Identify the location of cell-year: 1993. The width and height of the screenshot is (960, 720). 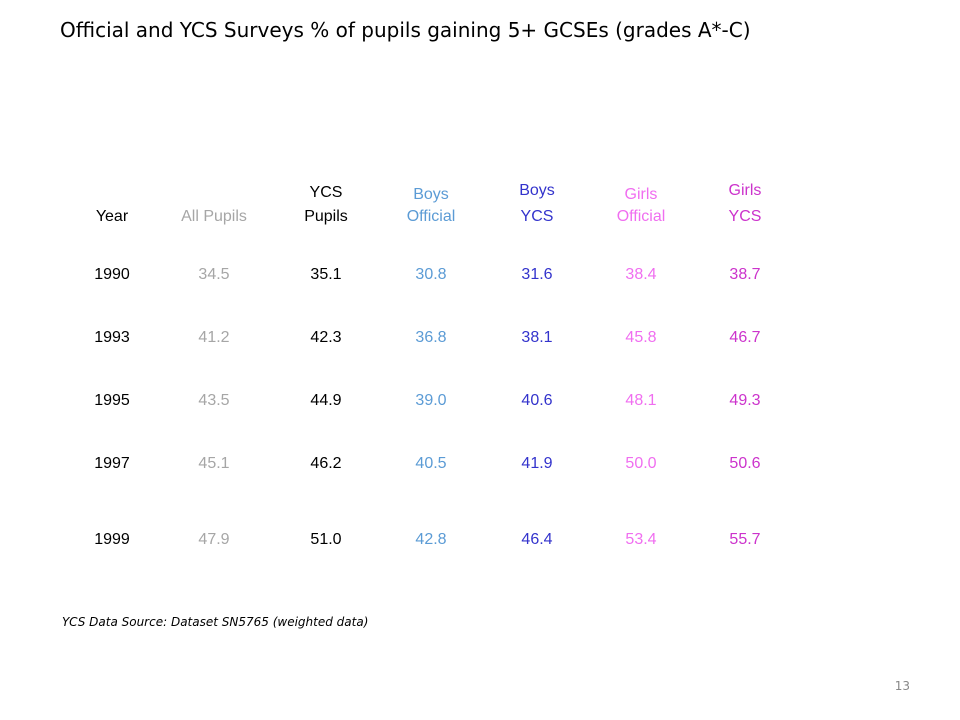
(112, 337).